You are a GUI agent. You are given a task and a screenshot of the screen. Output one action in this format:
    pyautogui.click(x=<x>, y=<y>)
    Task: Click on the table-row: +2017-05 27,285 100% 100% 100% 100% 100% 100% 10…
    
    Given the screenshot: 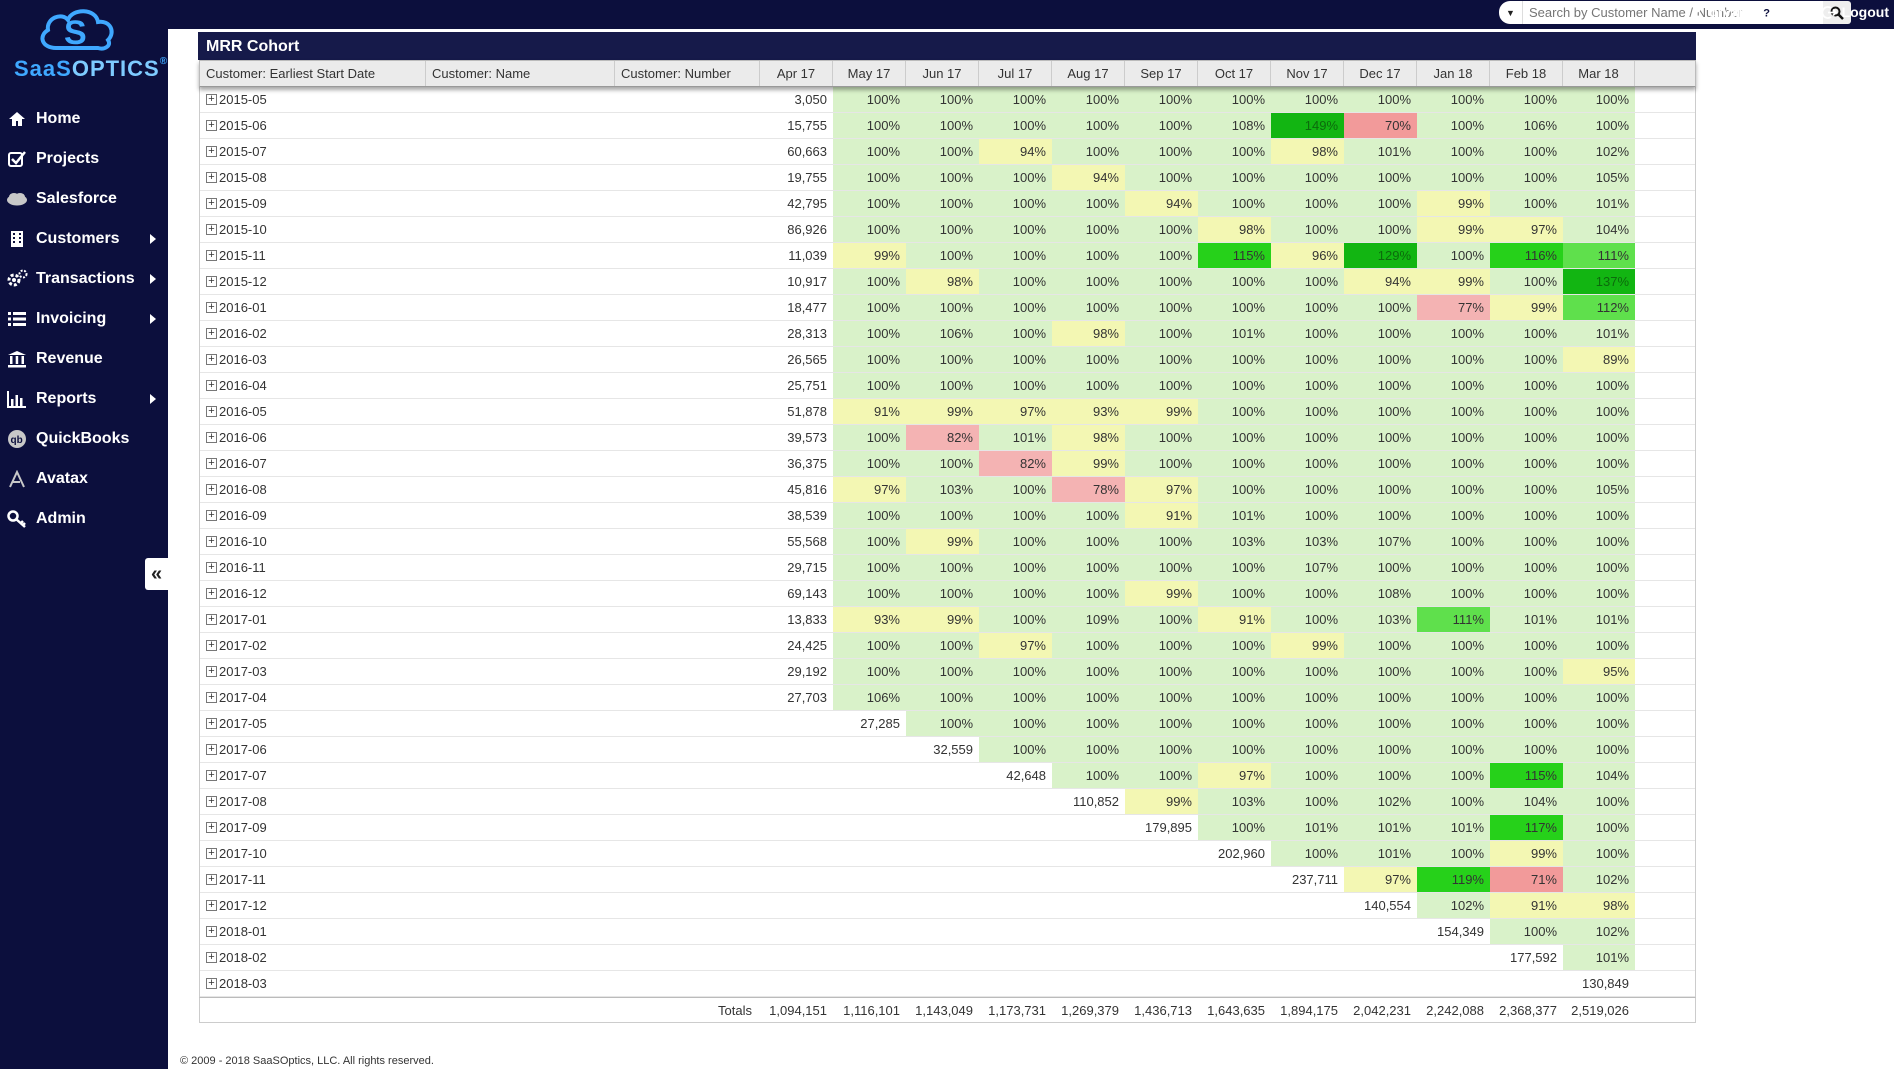 What is the action you would take?
    pyautogui.click(x=947, y=724)
    